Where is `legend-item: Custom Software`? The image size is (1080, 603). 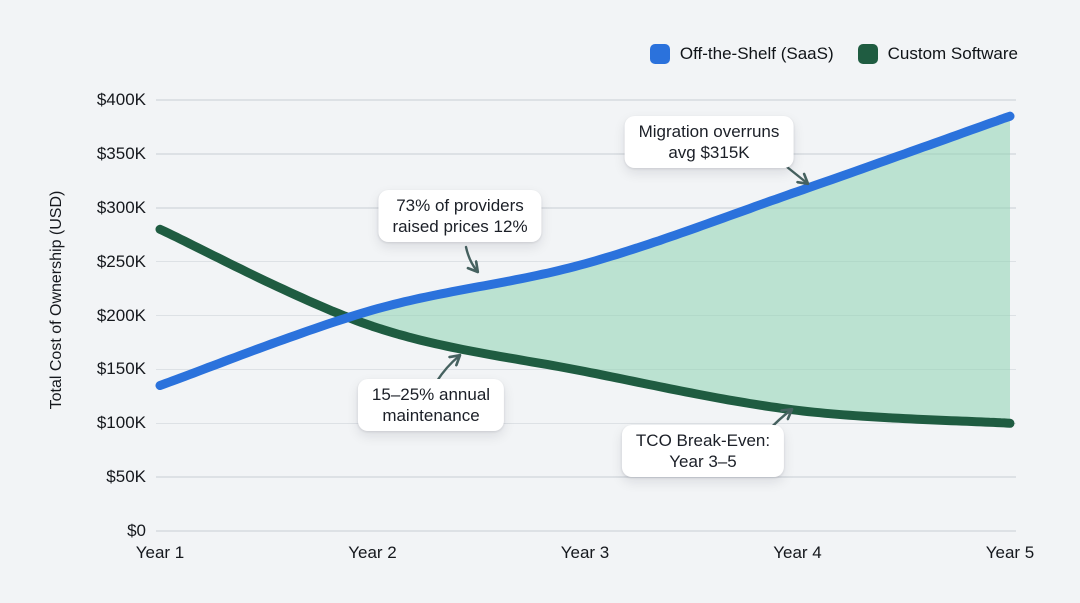 legend-item: Custom Software is located at coordinates (937, 54).